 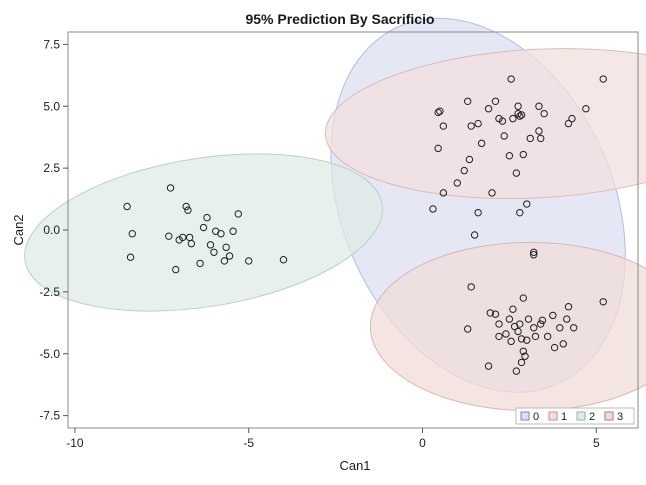 I want to click on y-tick-label: -5.0, so click(x=49, y=354).